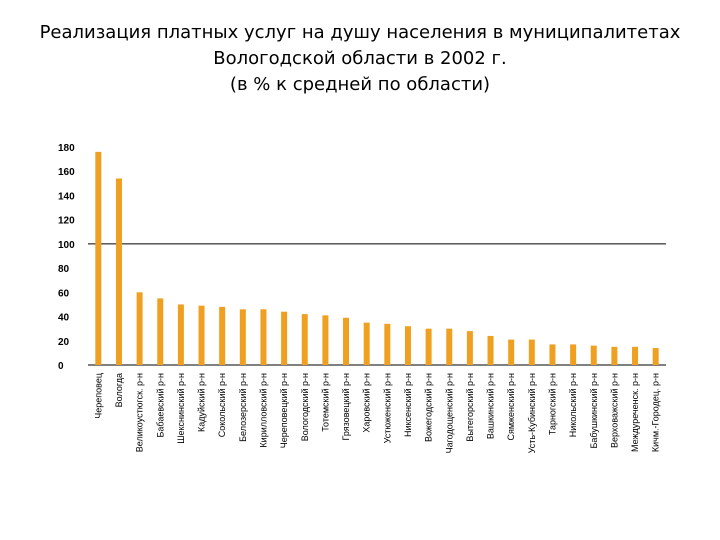 This screenshot has width=720, height=540. What do you see at coordinates (98, 396) in the screenshot?
I see `x-category-label: Череповец` at bounding box center [98, 396].